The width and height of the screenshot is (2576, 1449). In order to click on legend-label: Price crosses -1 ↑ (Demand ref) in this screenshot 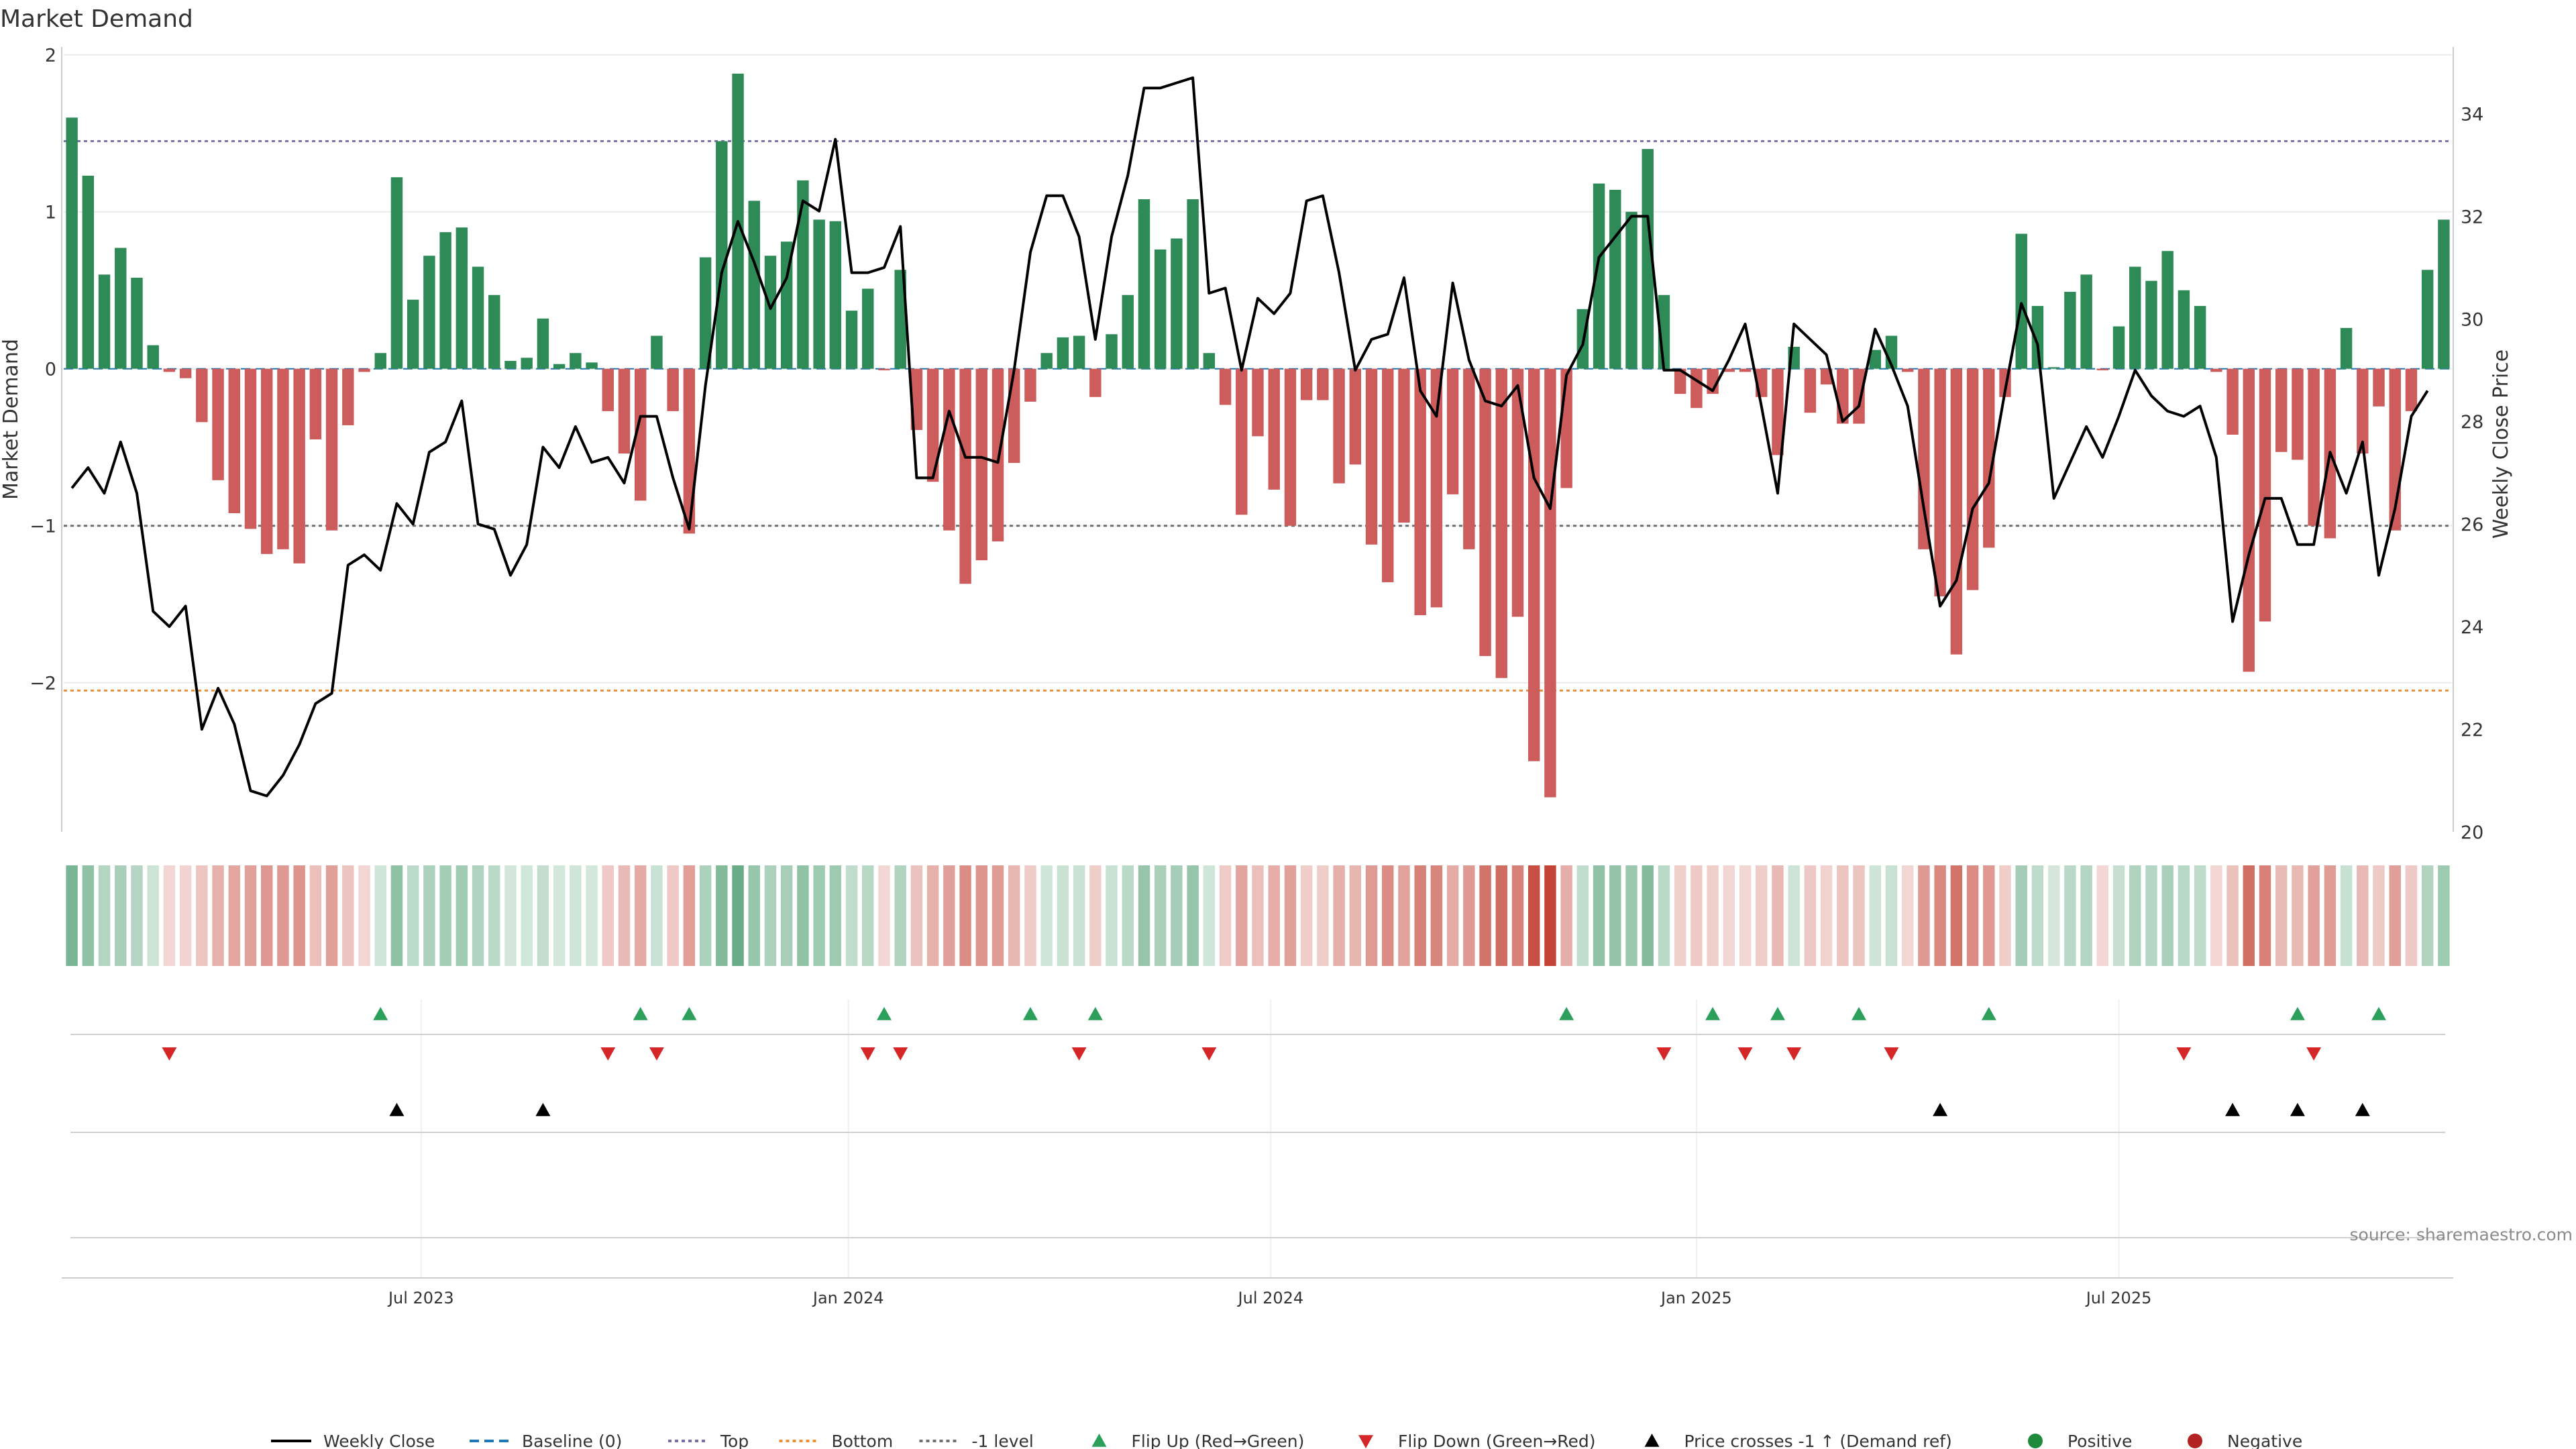, I will do `click(1818, 1440)`.